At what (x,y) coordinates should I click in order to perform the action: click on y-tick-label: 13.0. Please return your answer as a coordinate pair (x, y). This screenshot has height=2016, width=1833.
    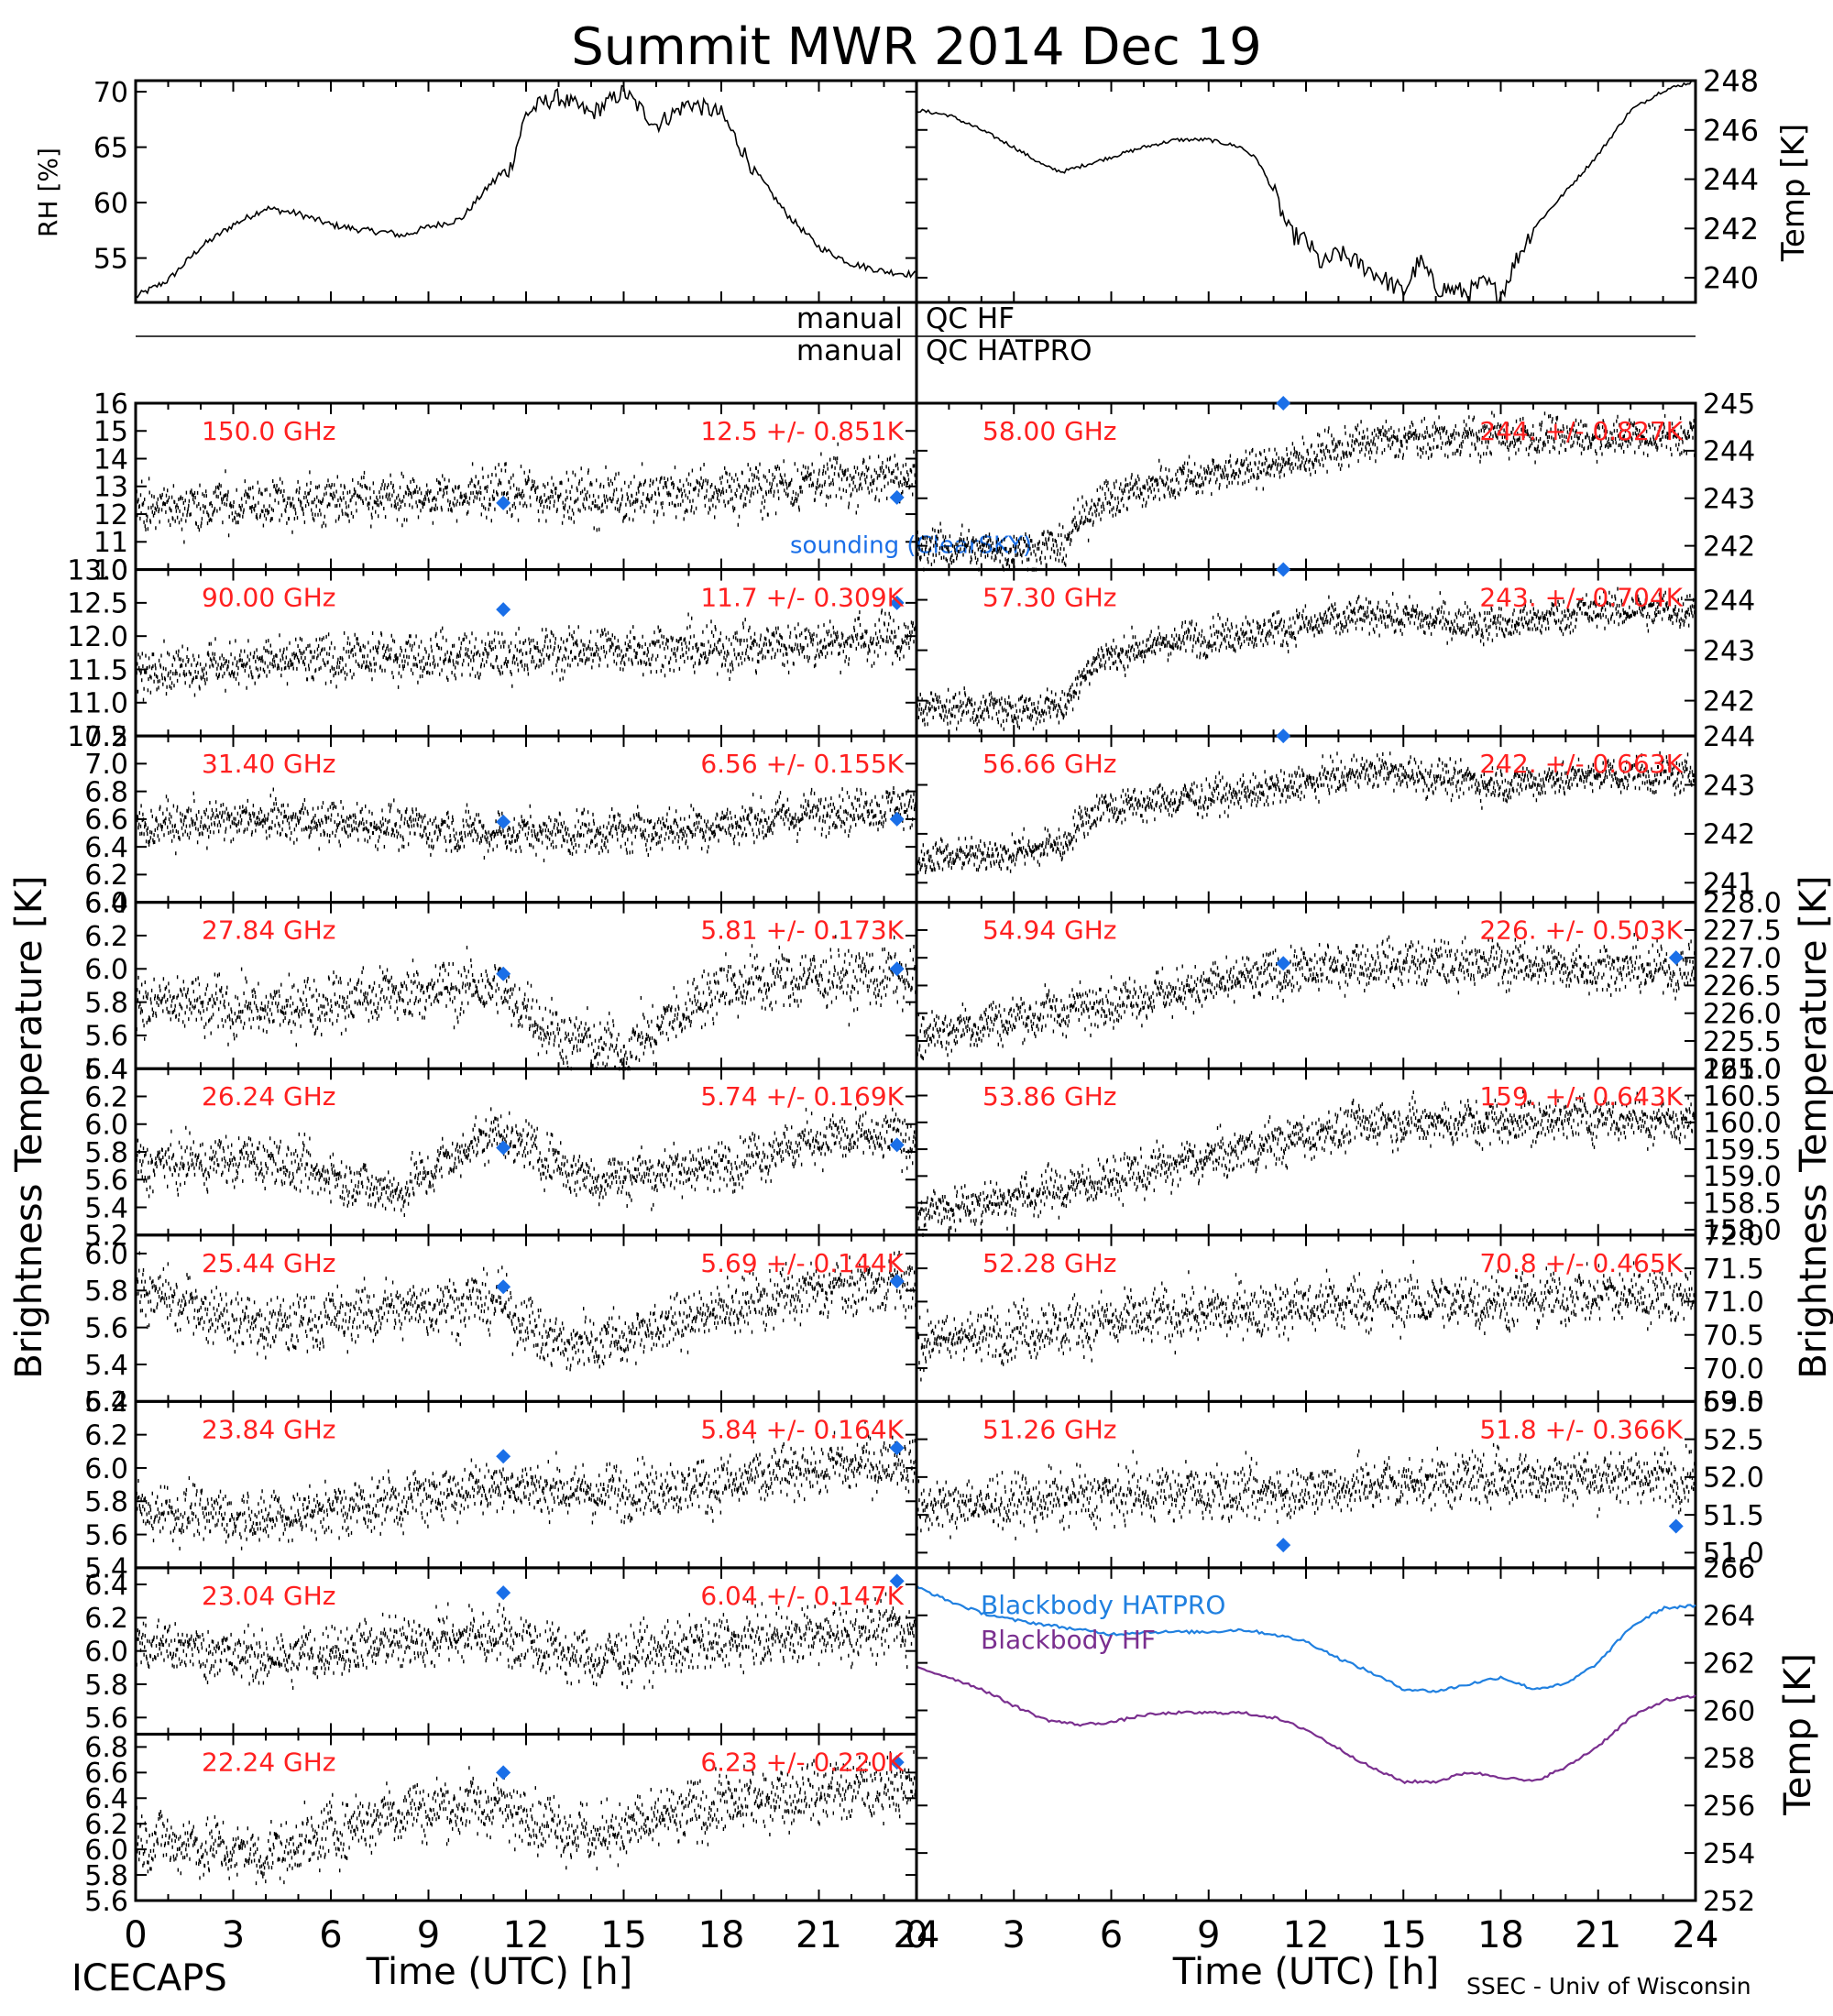
    Looking at the image, I should click on (97, 570).